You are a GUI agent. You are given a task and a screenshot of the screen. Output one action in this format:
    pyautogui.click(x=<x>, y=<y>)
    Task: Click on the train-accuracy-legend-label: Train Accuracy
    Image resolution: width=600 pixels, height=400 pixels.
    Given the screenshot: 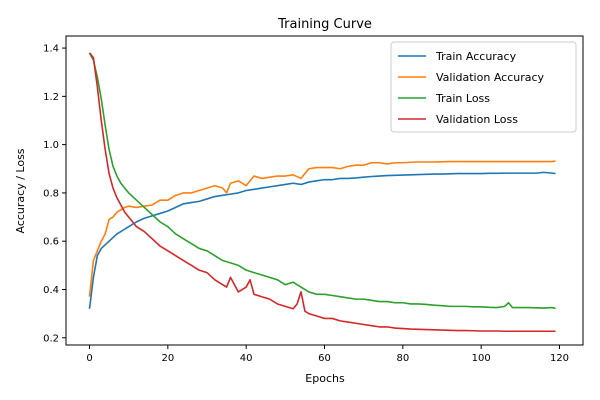 What is the action you would take?
    pyautogui.click(x=476, y=56)
    